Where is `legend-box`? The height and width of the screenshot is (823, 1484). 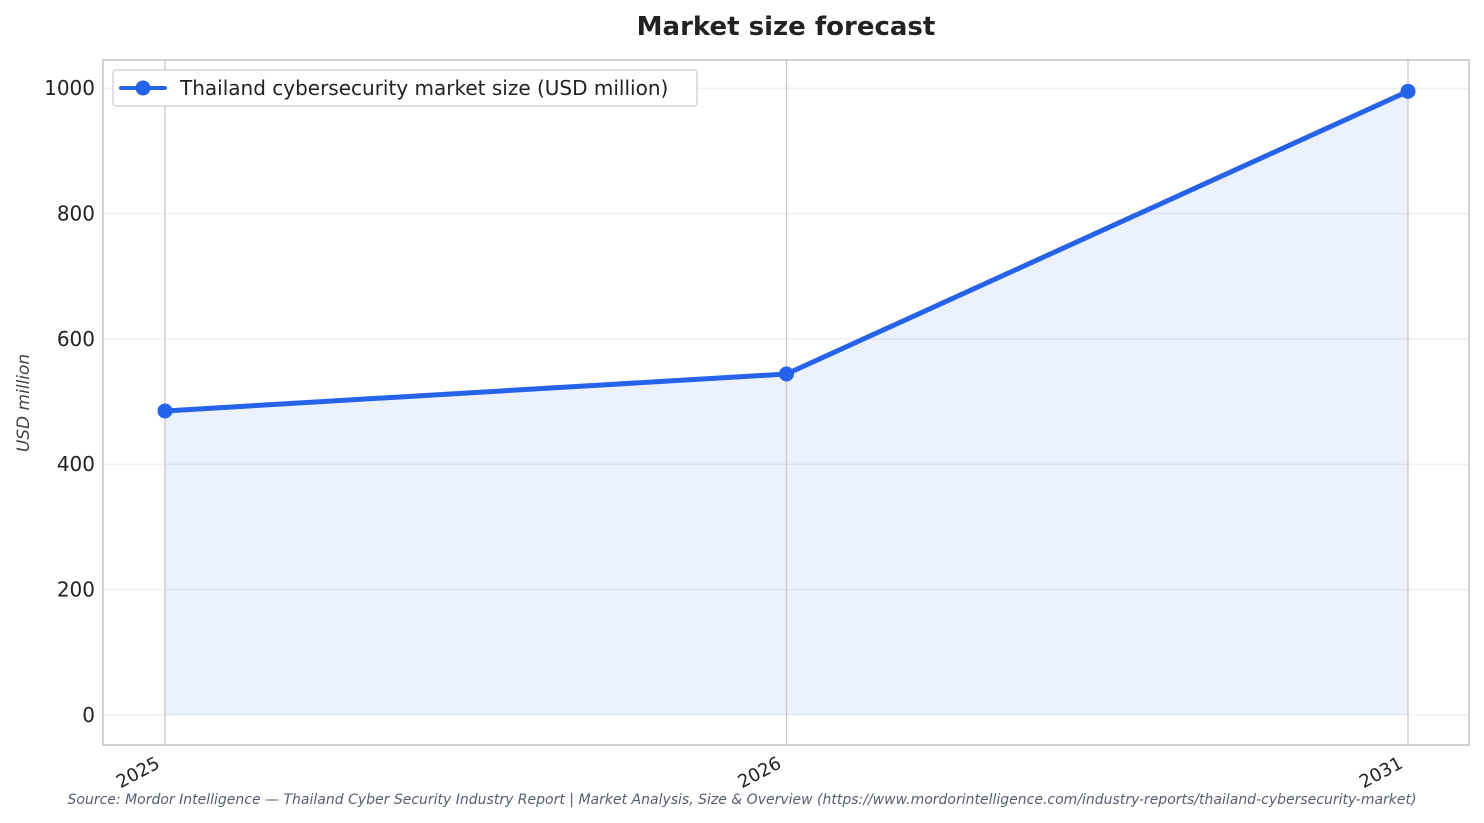
legend-box is located at coordinates (405, 88).